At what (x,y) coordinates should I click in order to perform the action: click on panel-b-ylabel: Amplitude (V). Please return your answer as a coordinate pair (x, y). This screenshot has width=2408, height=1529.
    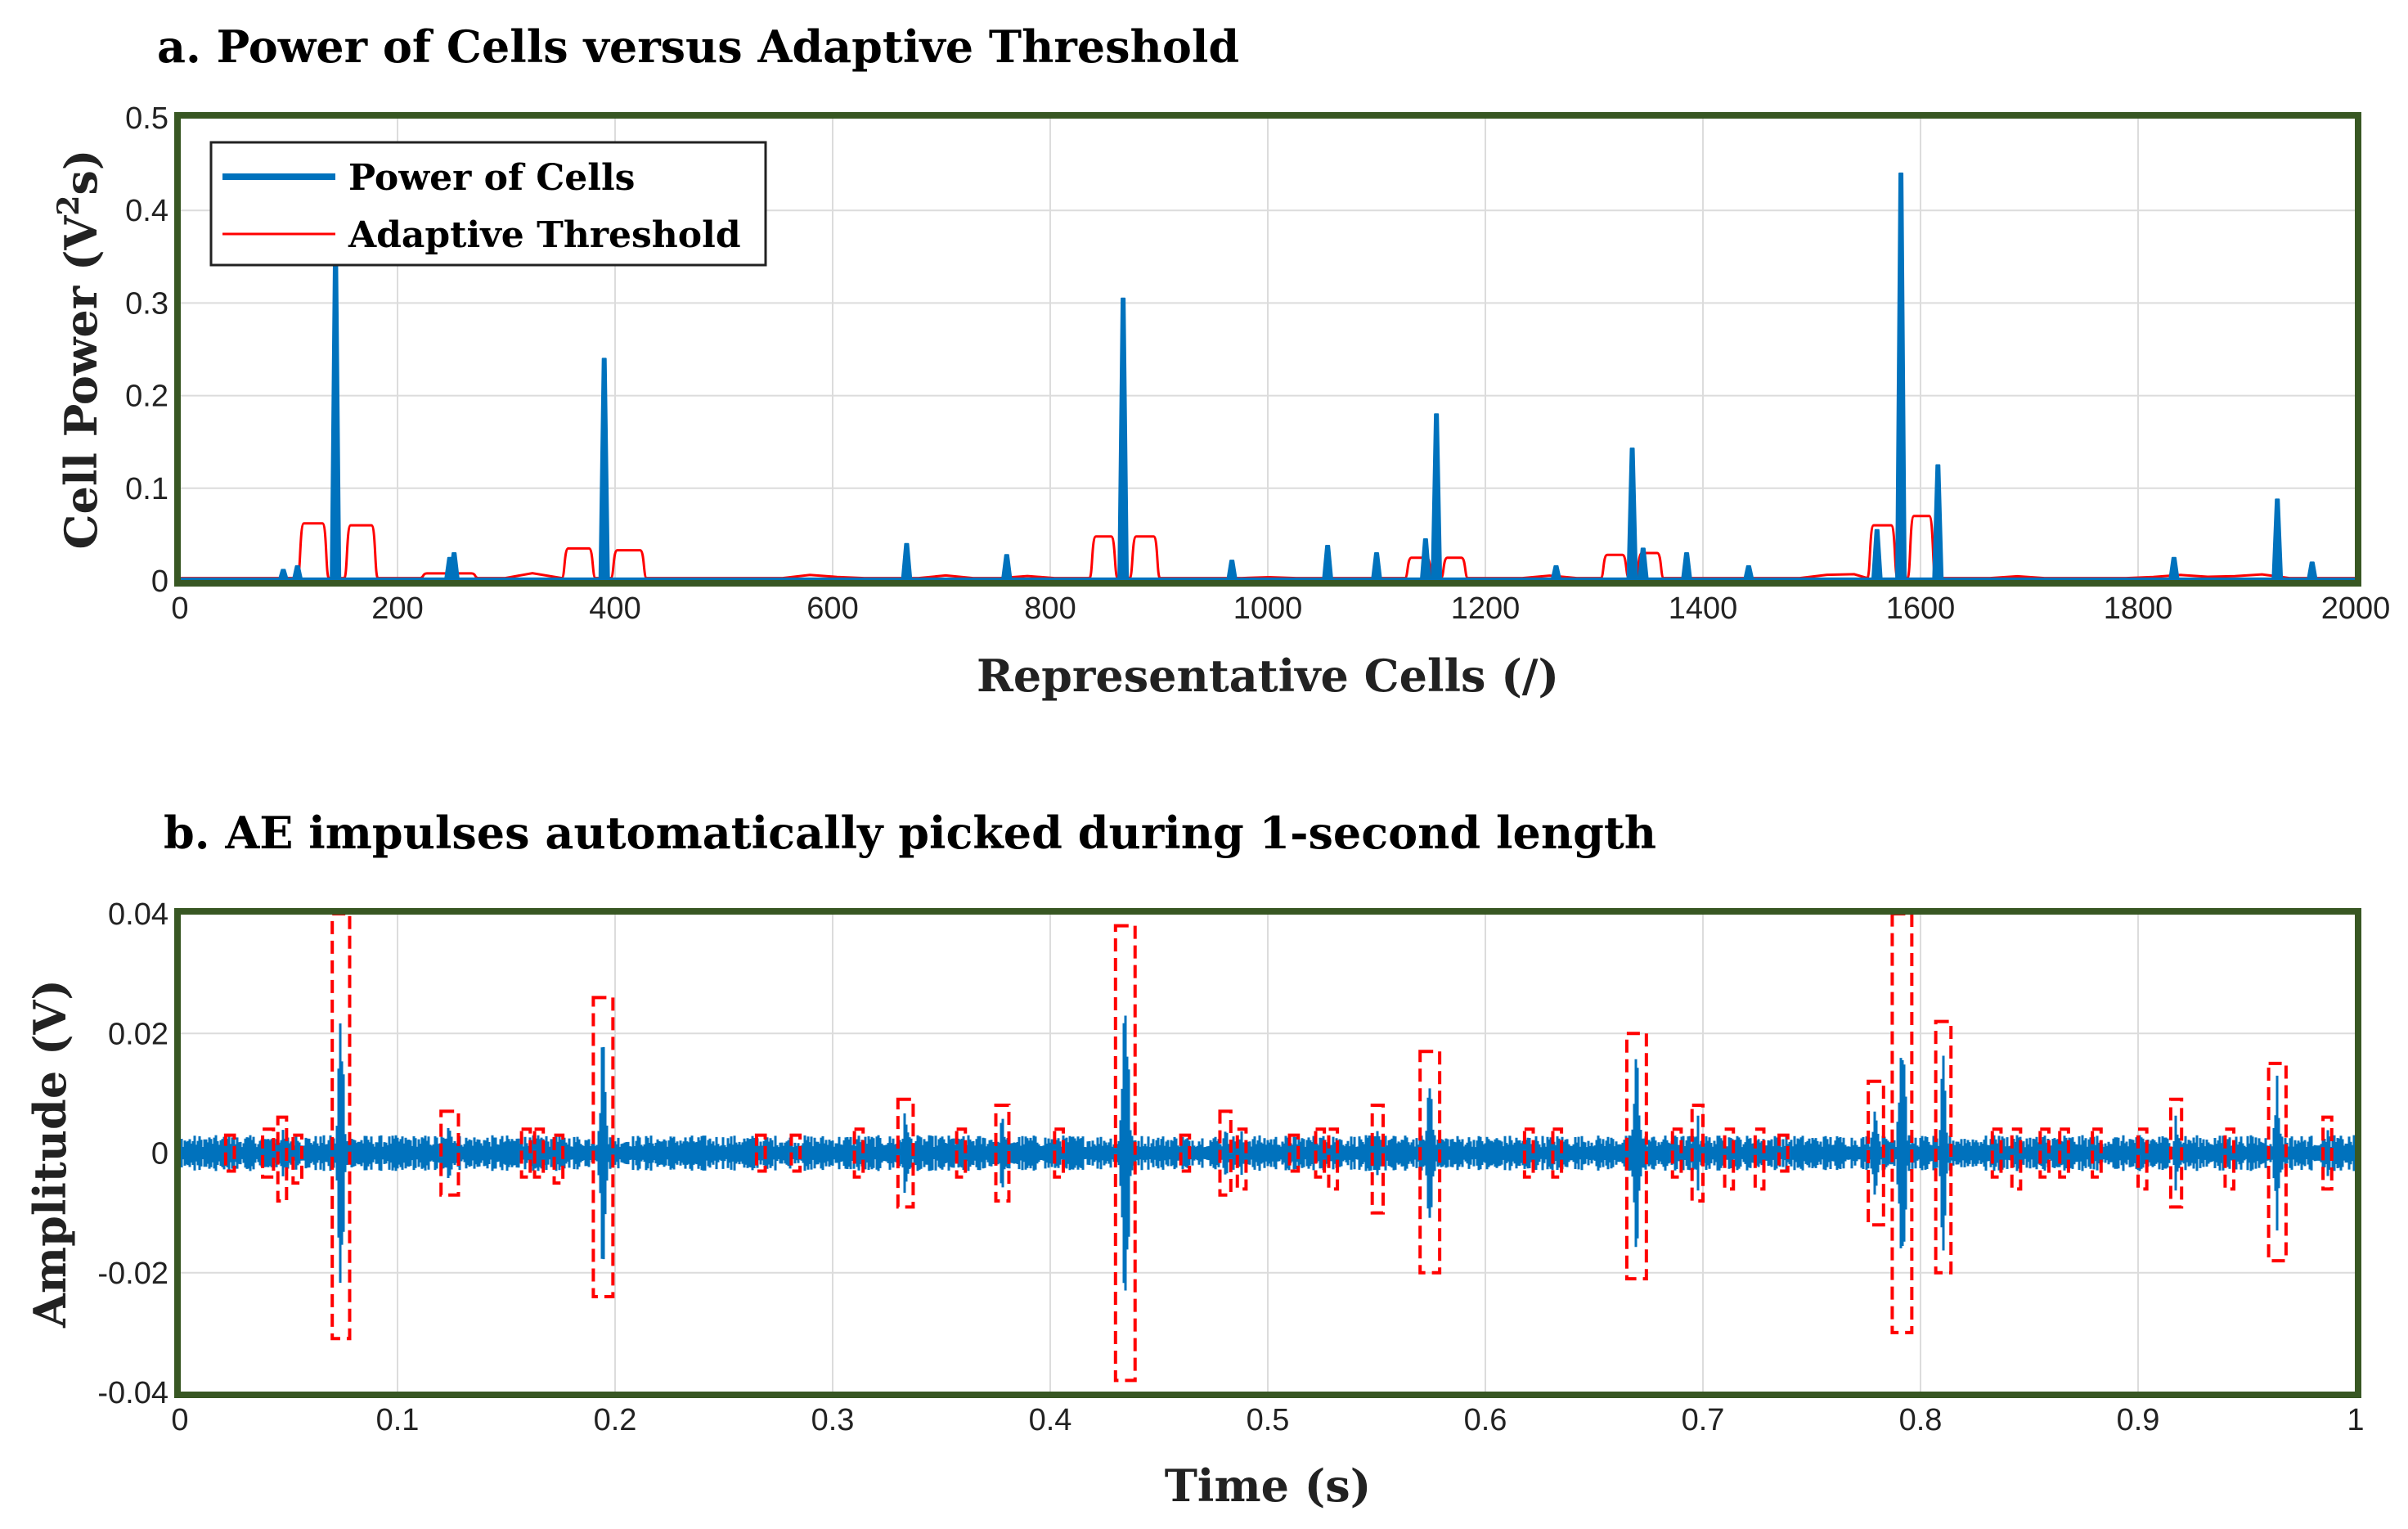
    Looking at the image, I should click on (50, 1154).